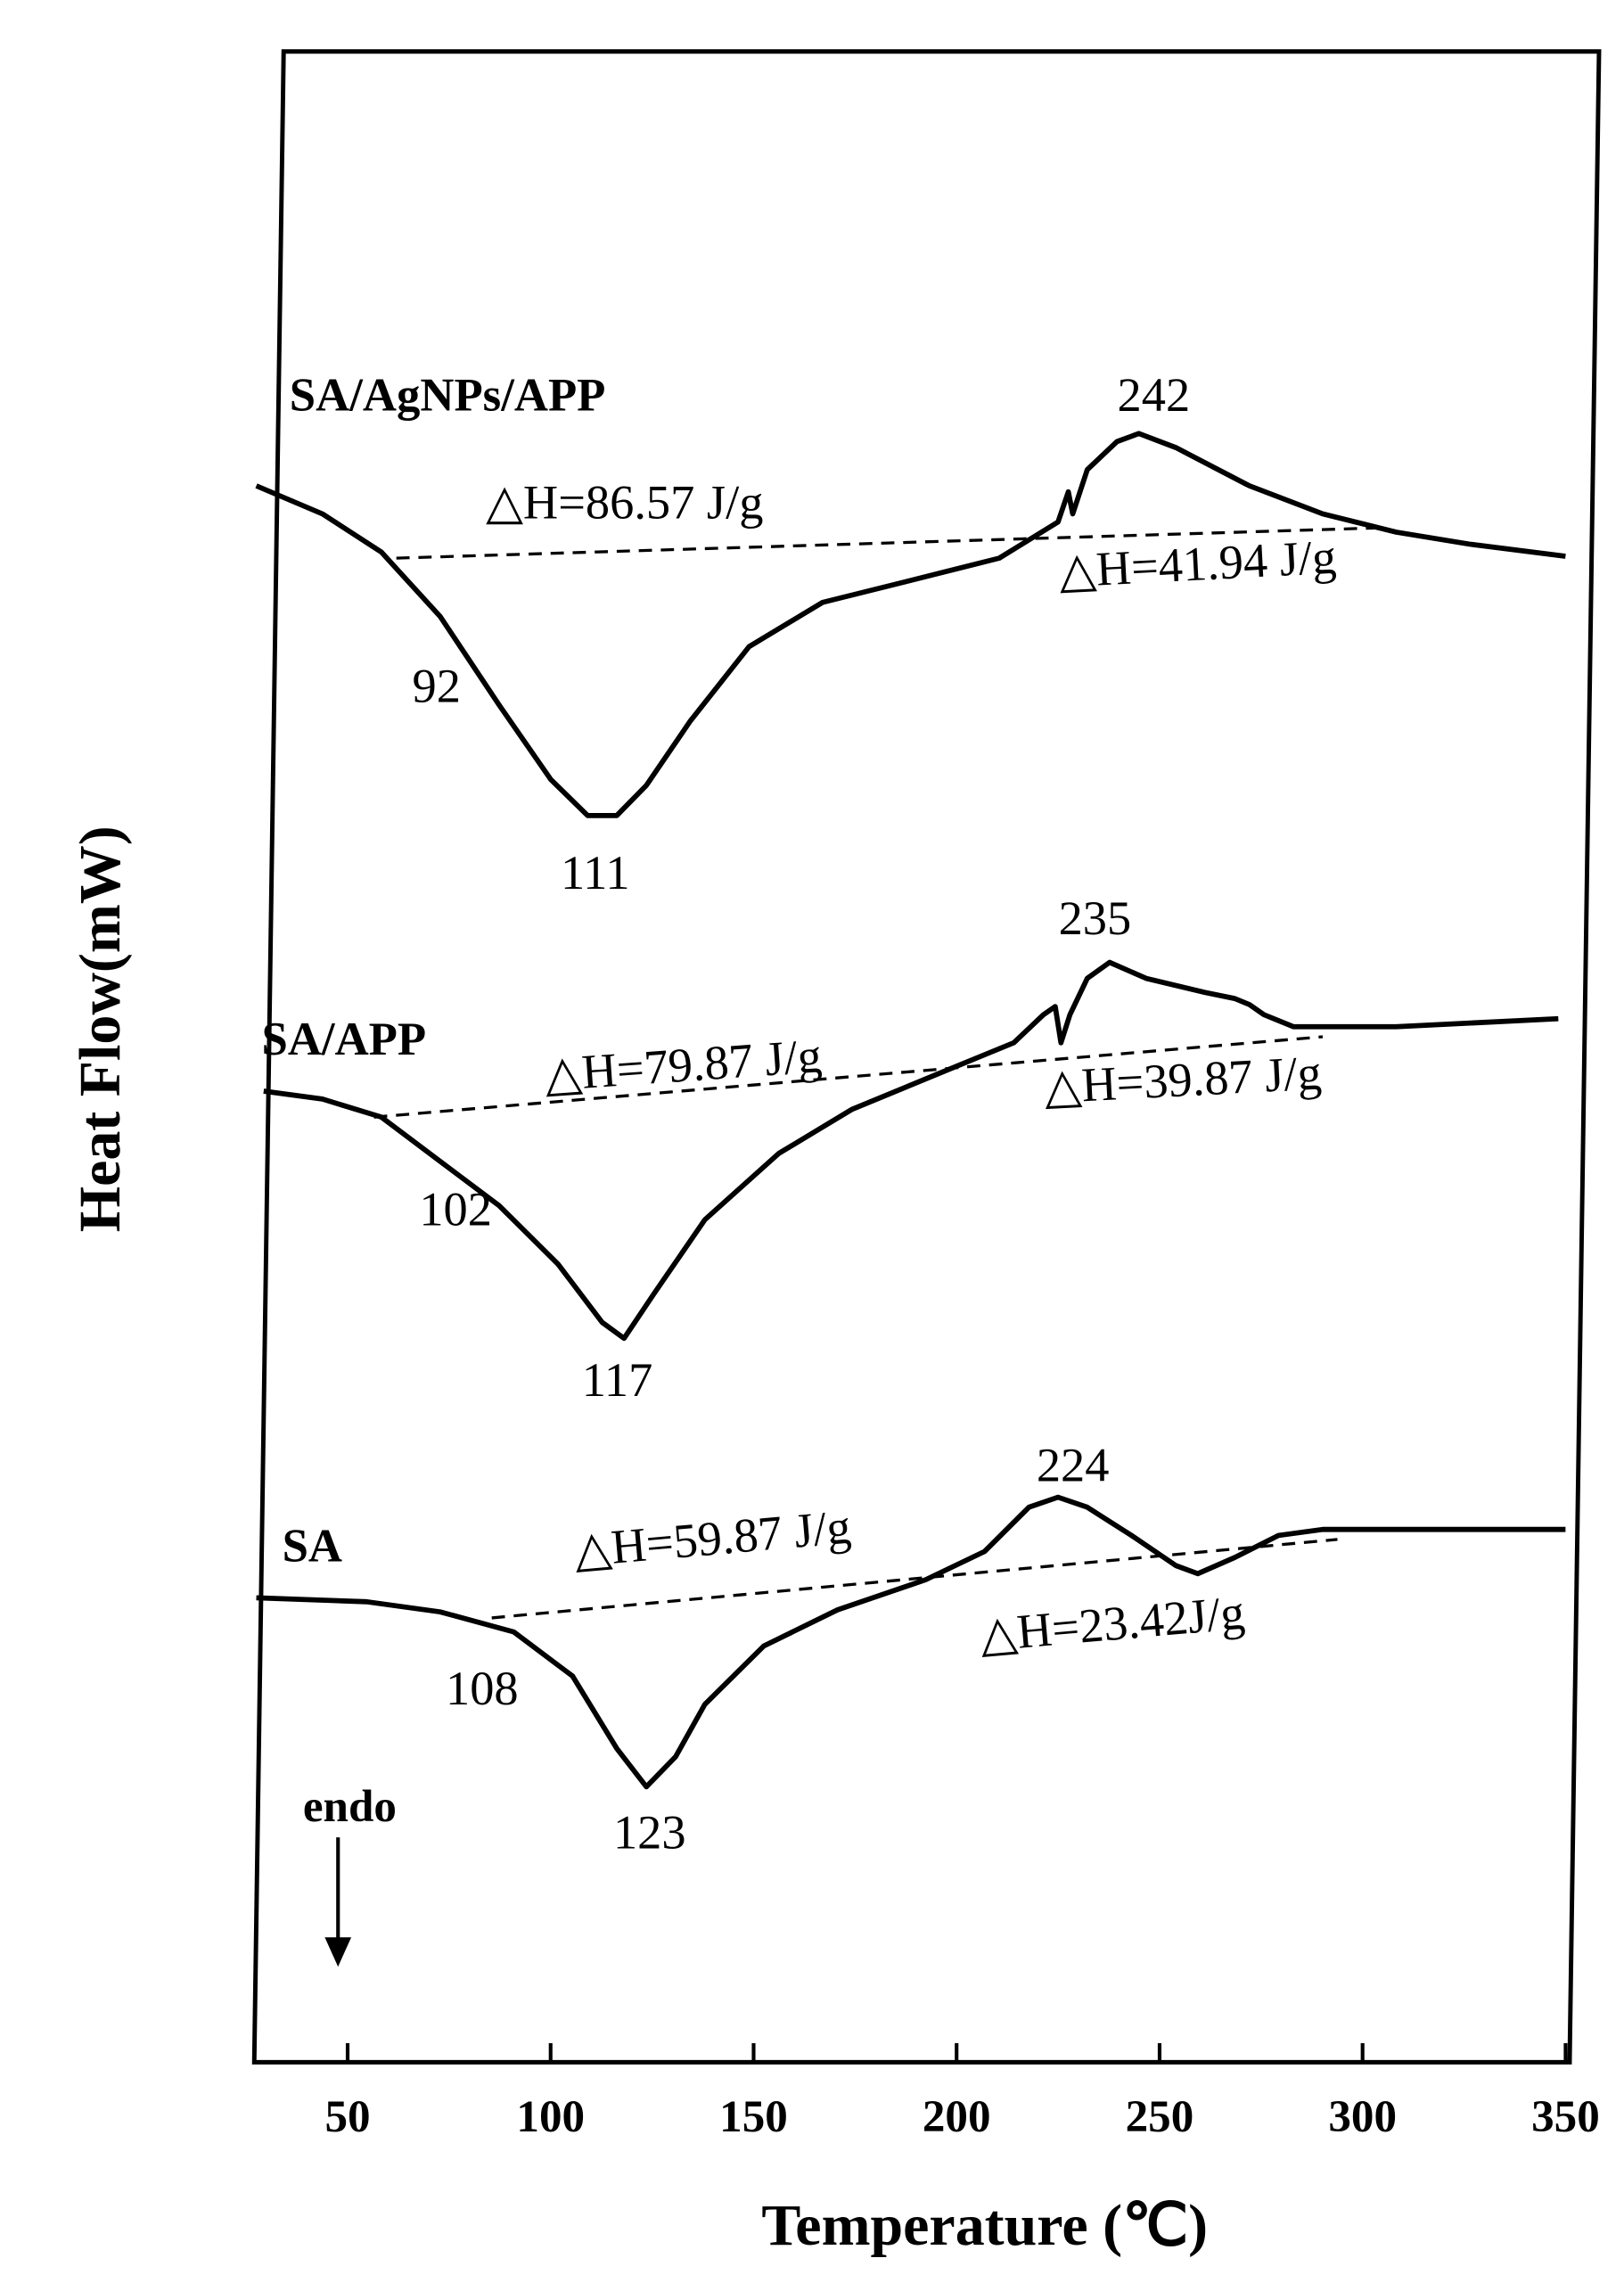 Image resolution: width=1624 pixels, height=2291 pixels. What do you see at coordinates (1198, 564) in the screenshot?
I see `enthalpy-label: △H=41.94 J/g` at bounding box center [1198, 564].